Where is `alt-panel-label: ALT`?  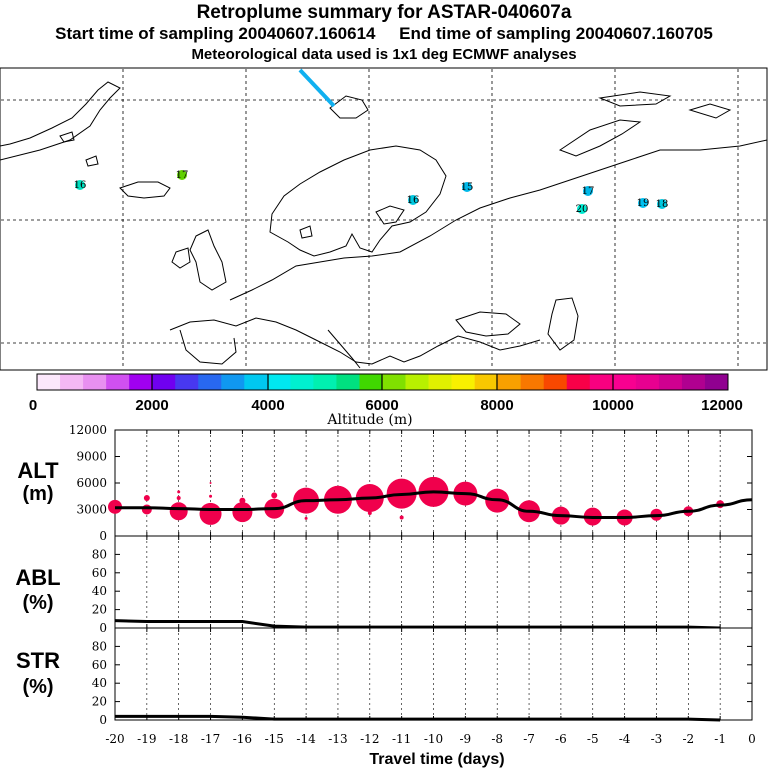
alt-panel-label: ALT is located at coordinates (38, 470).